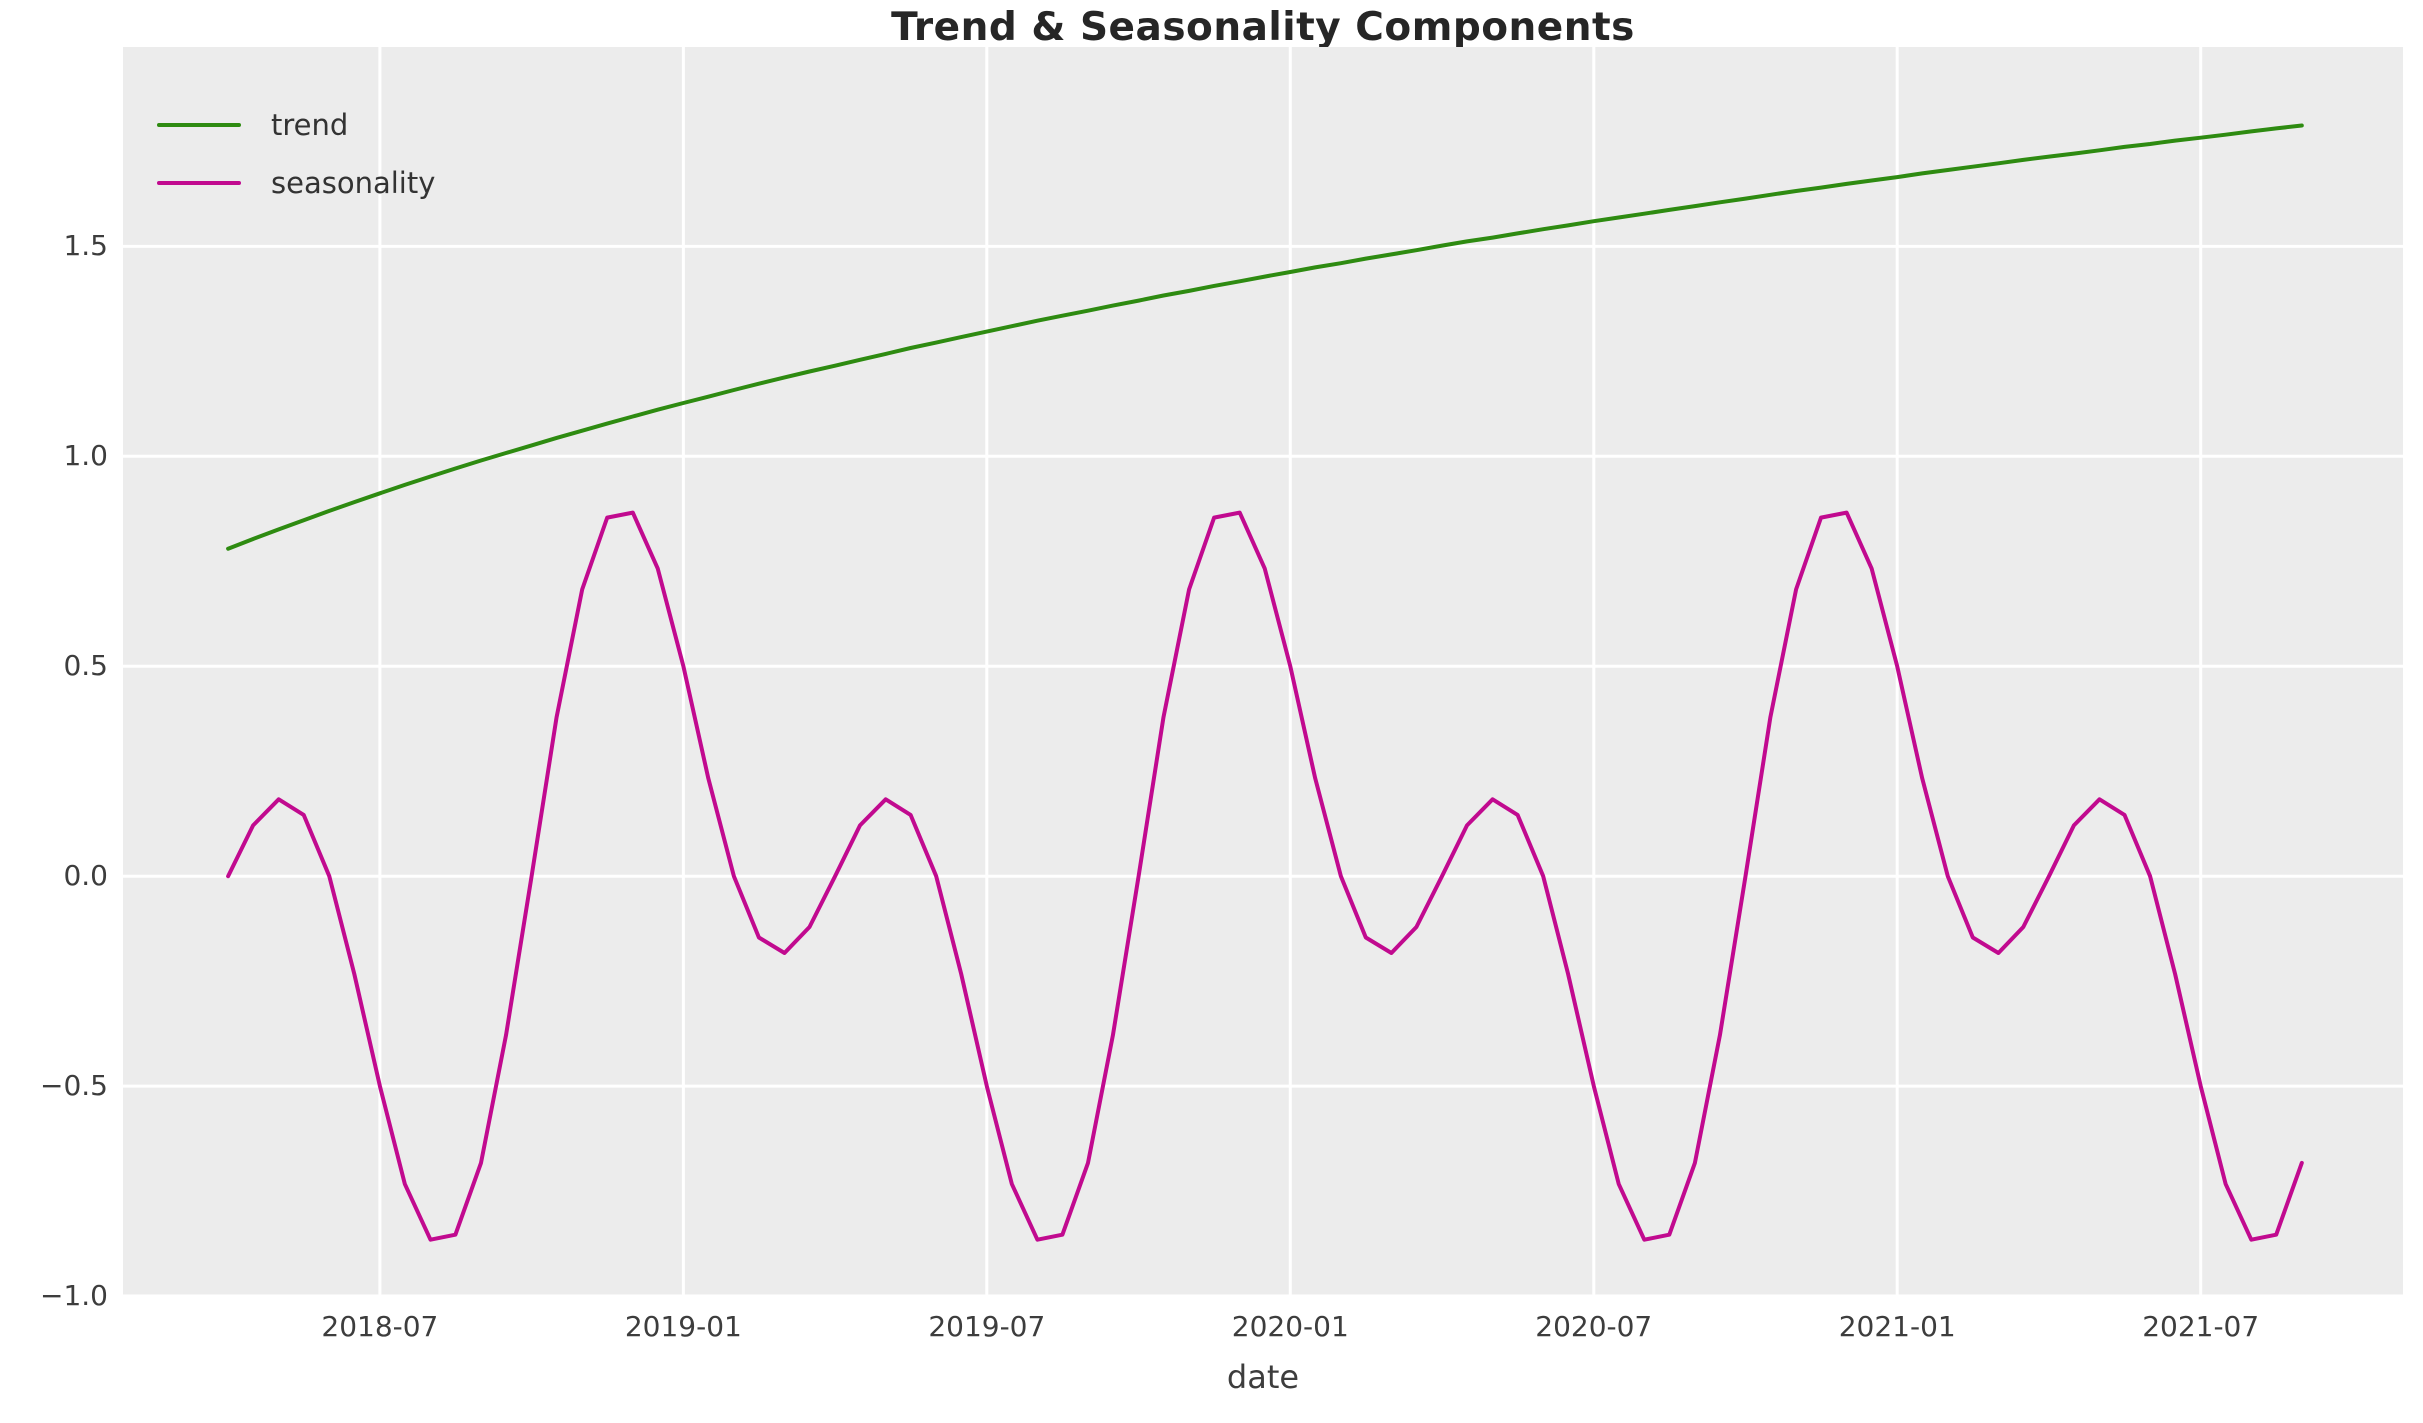 This screenshot has width=2423, height=1423. Describe the element at coordinates (1263, 1377) in the screenshot. I see `x-axis-label: date` at that location.